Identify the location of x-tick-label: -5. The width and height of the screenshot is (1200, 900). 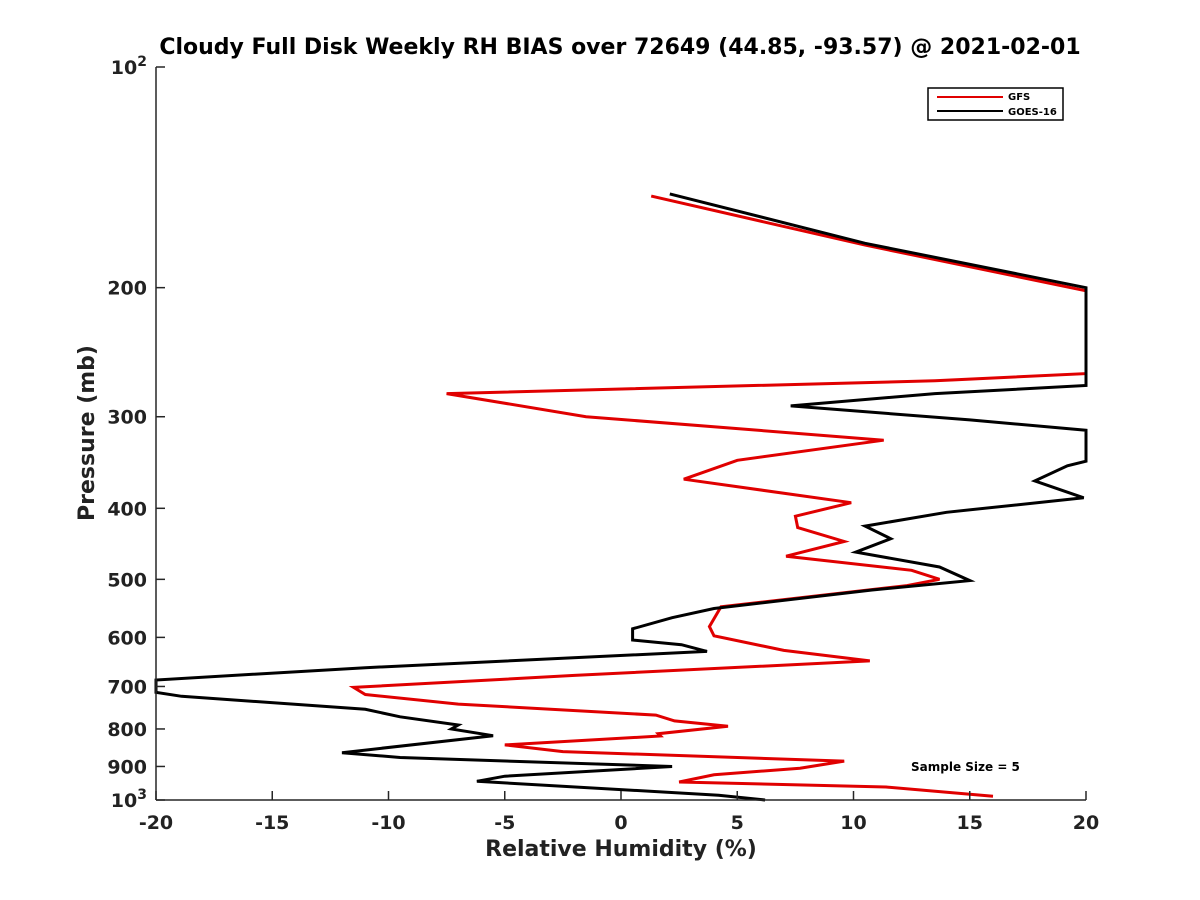
(504, 823).